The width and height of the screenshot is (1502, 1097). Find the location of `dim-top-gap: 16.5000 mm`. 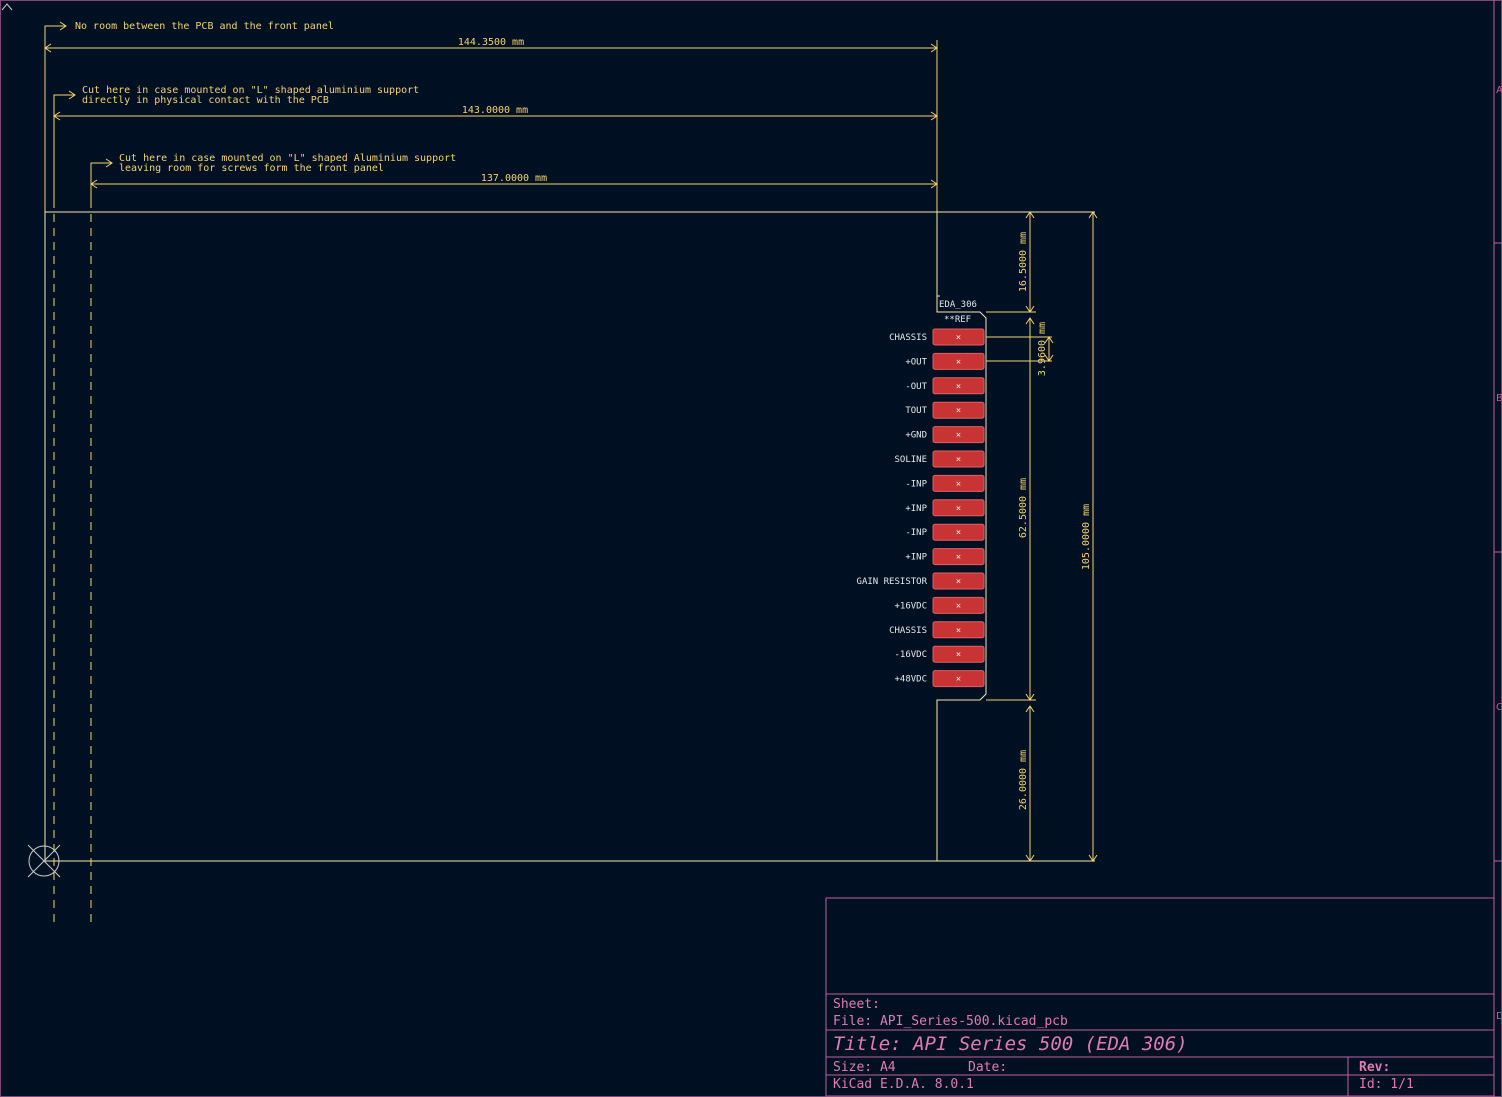

dim-top-gap: 16.5000 mm is located at coordinates (1023, 262).